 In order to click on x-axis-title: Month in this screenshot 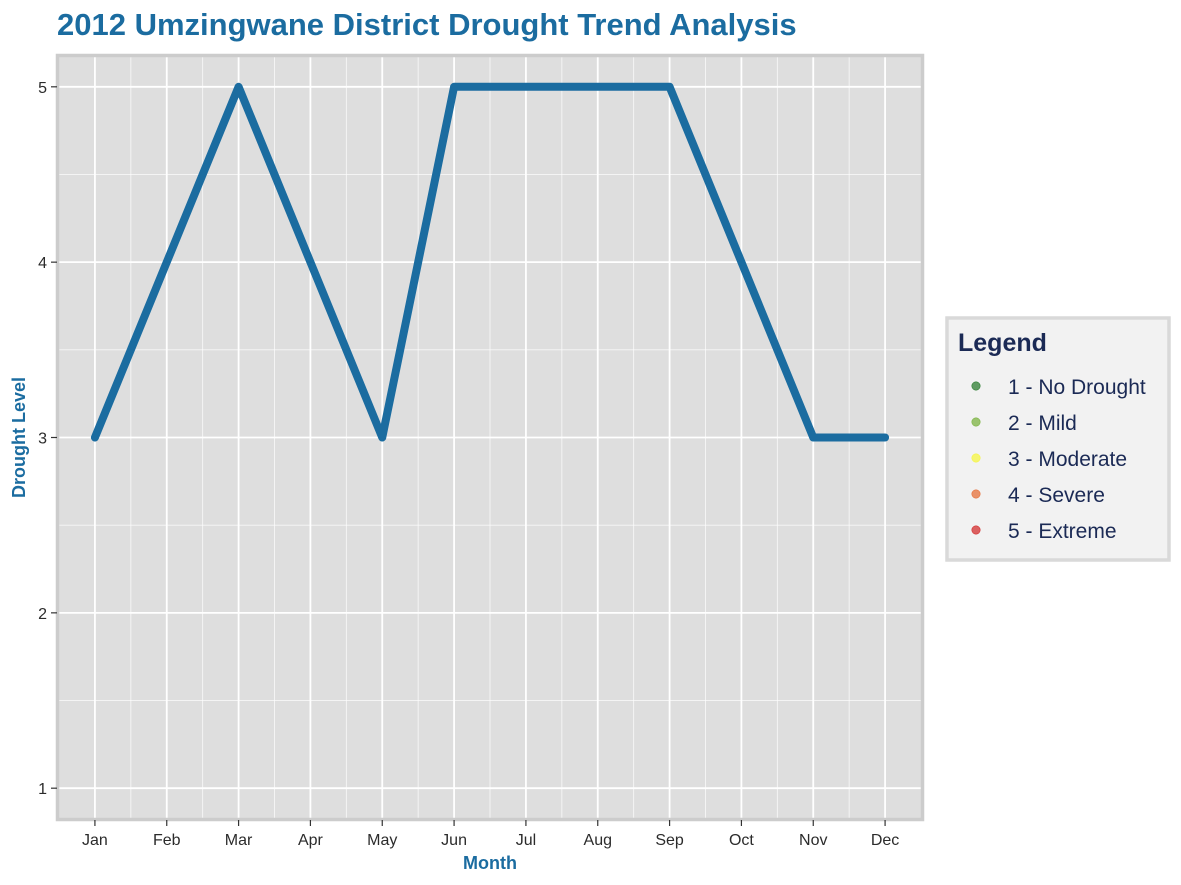, I will do `click(490, 863)`.